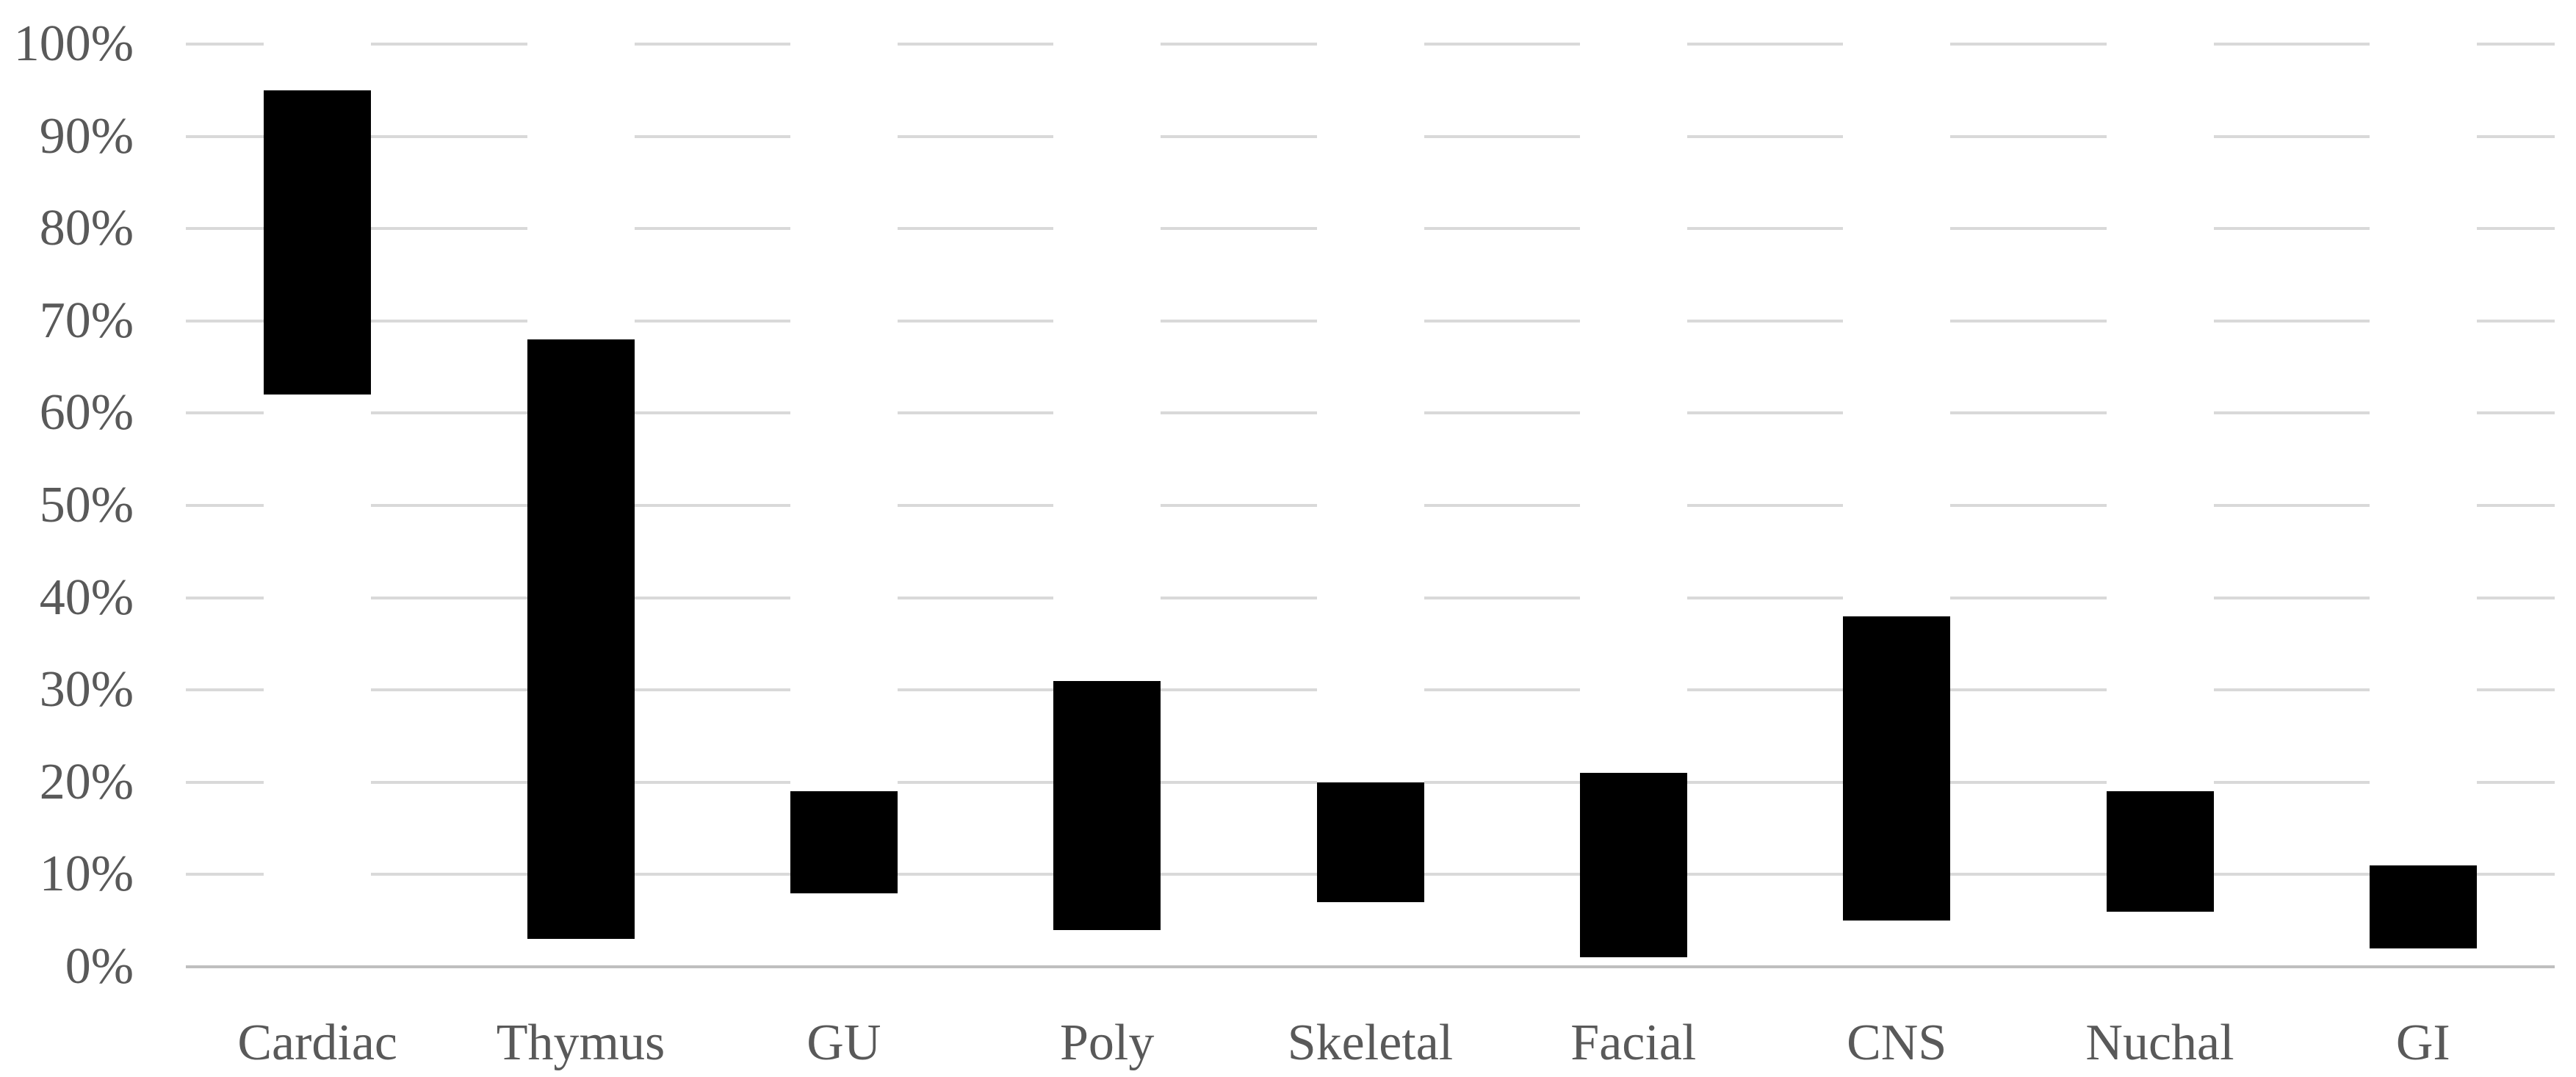 The image size is (2576, 1077). I want to click on y-tick-label-30%: 30%, so click(86, 689).